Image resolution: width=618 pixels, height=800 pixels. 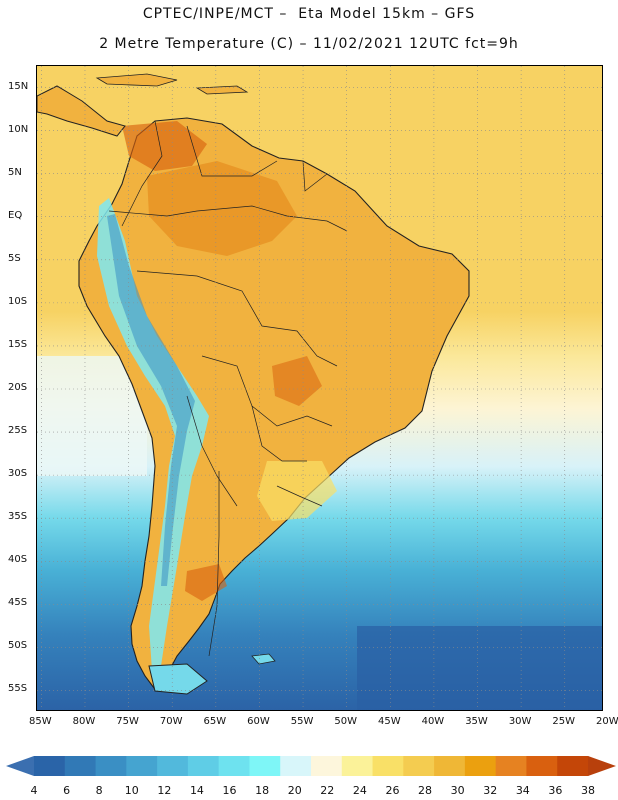 What do you see at coordinates (127, 721) in the screenshot?
I see `lon-label: 75W` at bounding box center [127, 721].